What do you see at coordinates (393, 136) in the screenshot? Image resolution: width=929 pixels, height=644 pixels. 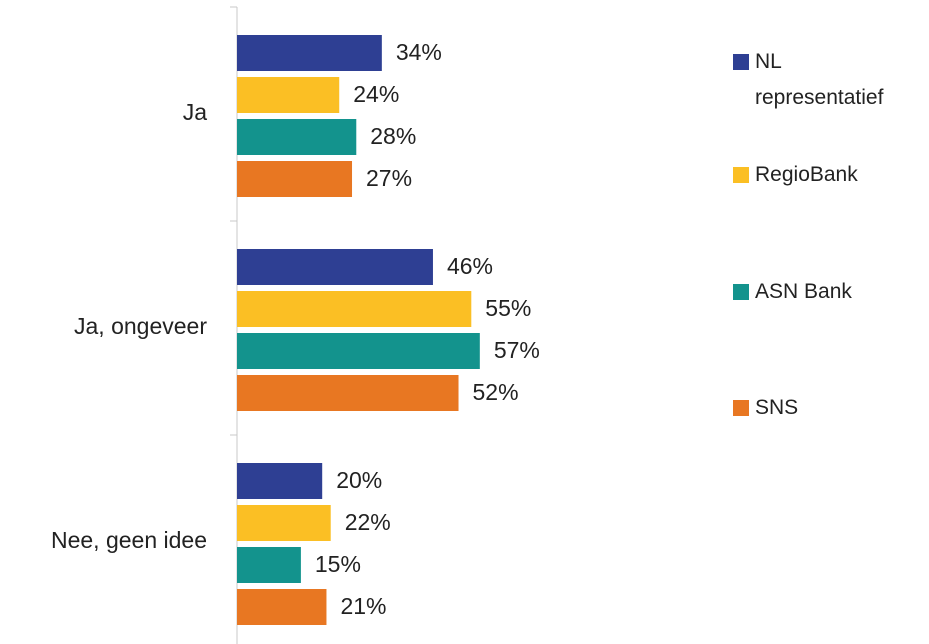 I see `value-label: 28%` at bounding box center [393, 136].